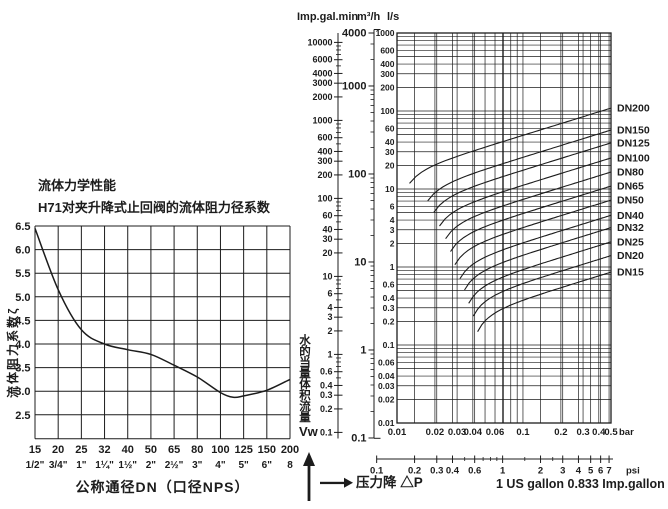 The image size is (668, 509). Describe the element at coordinates (322, 83) in the screenshot. I see `tick-label: 3000` at that location.